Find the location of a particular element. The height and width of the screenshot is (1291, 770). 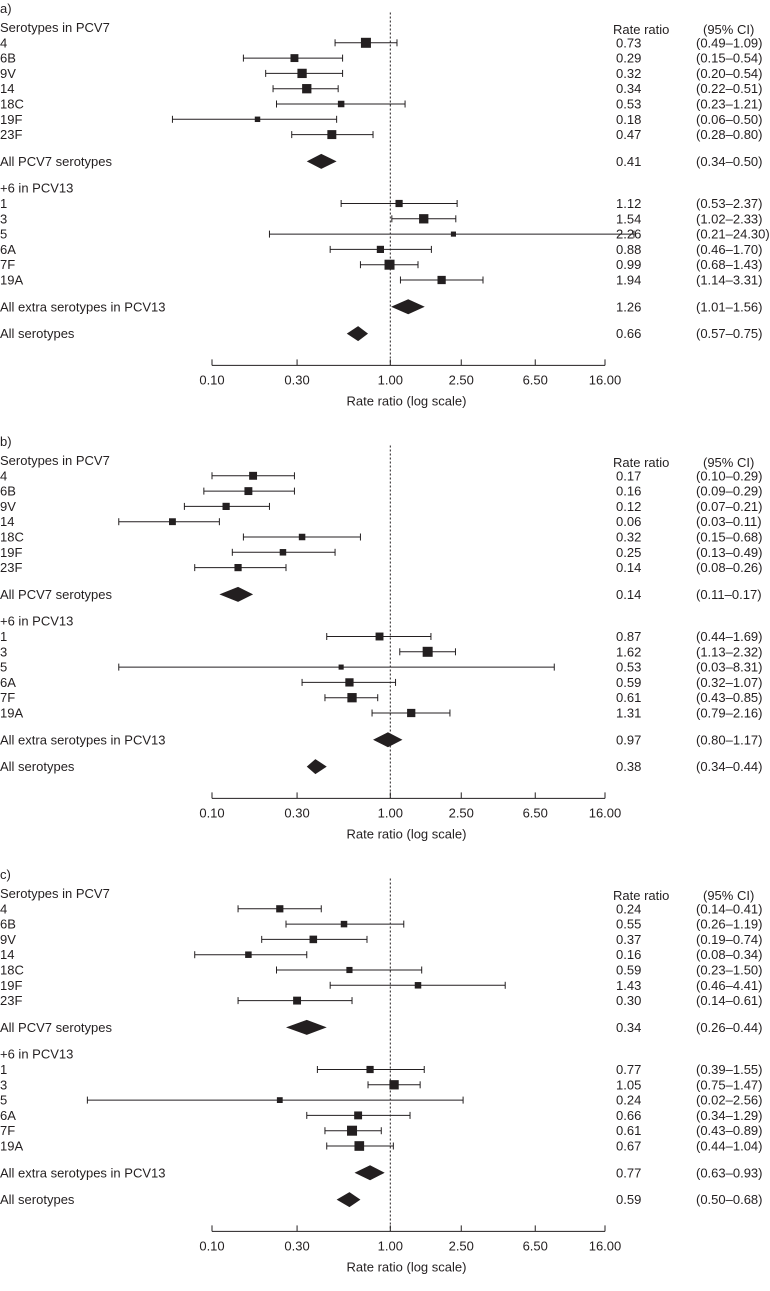

serotype-label: 9V is located at coordinates (8, 506).